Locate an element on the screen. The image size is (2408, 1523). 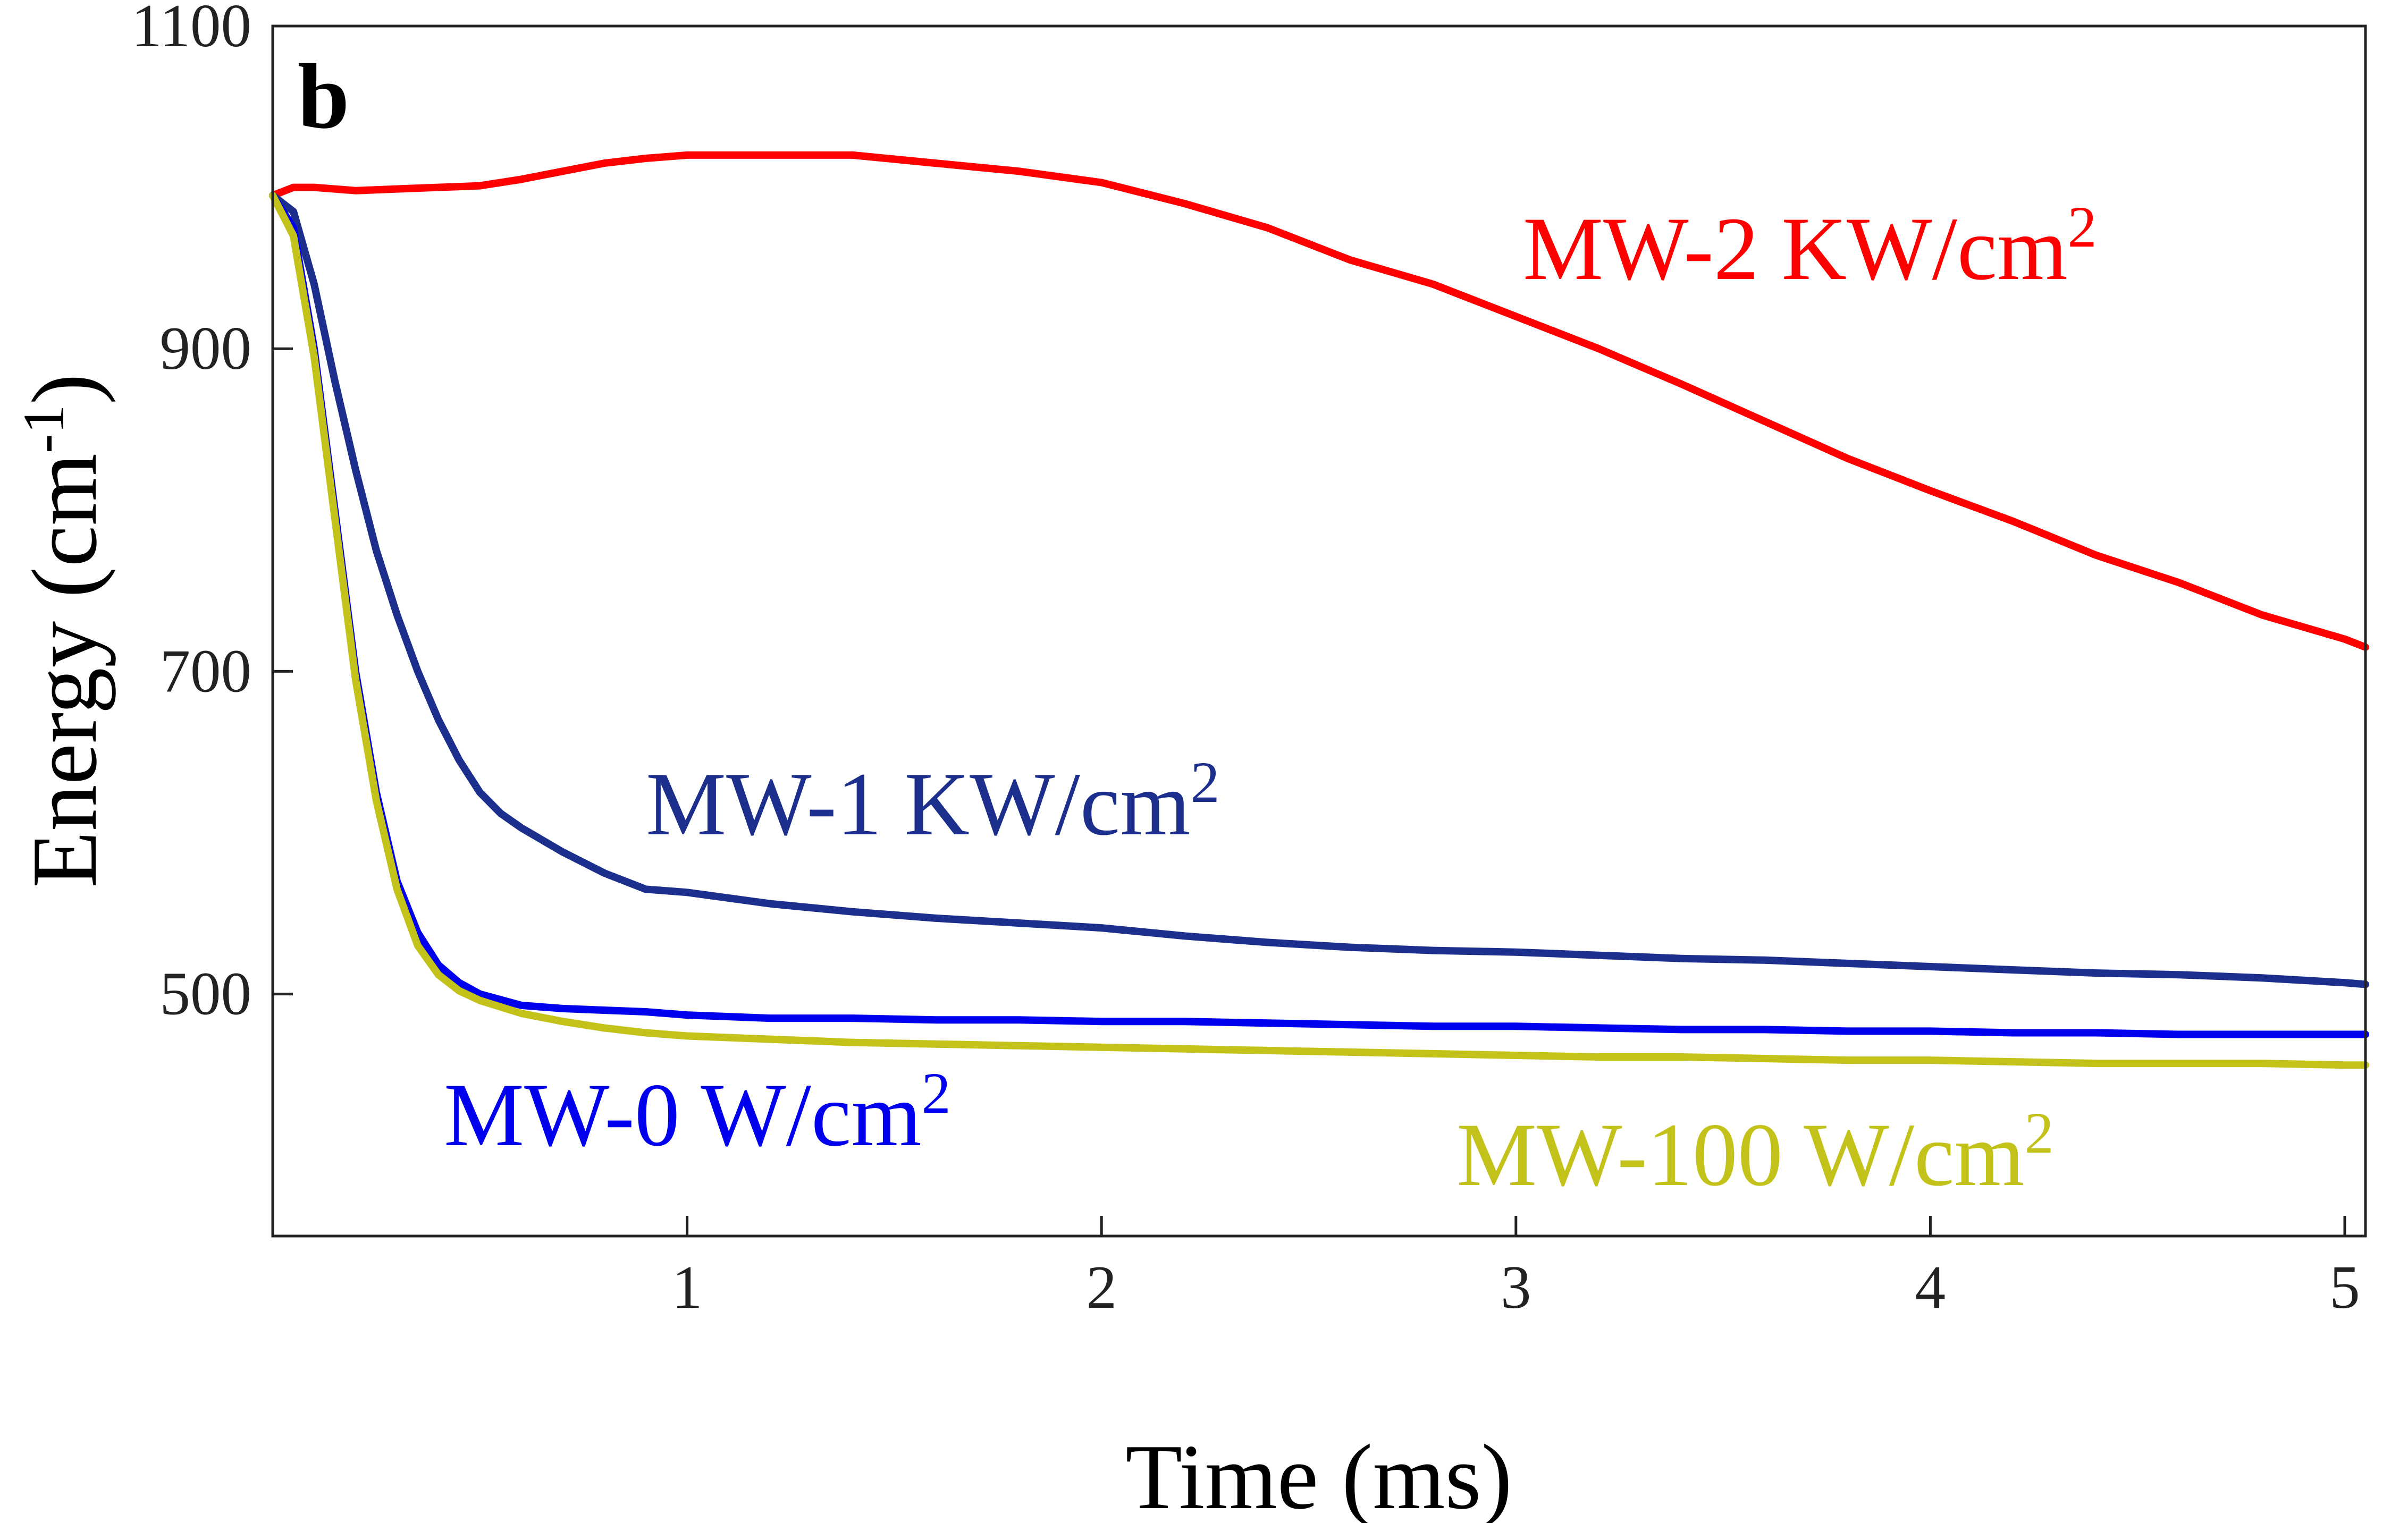
x-tick-label: 4 is located at coordinates (1930, 1288).